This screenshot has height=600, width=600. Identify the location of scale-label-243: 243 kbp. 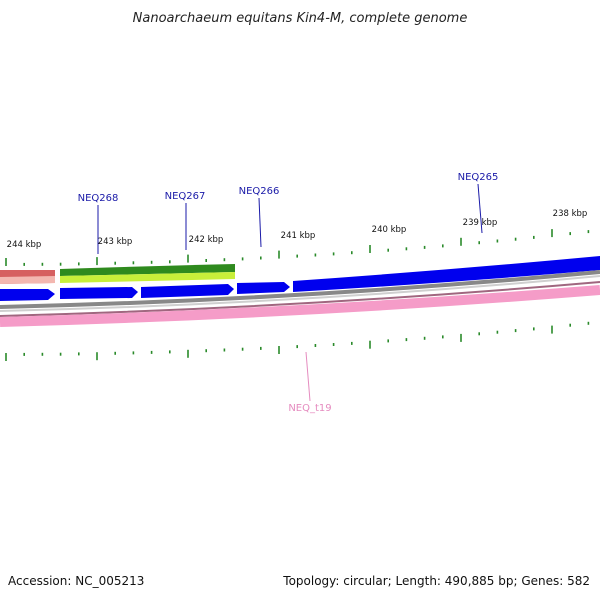
(115, 242).